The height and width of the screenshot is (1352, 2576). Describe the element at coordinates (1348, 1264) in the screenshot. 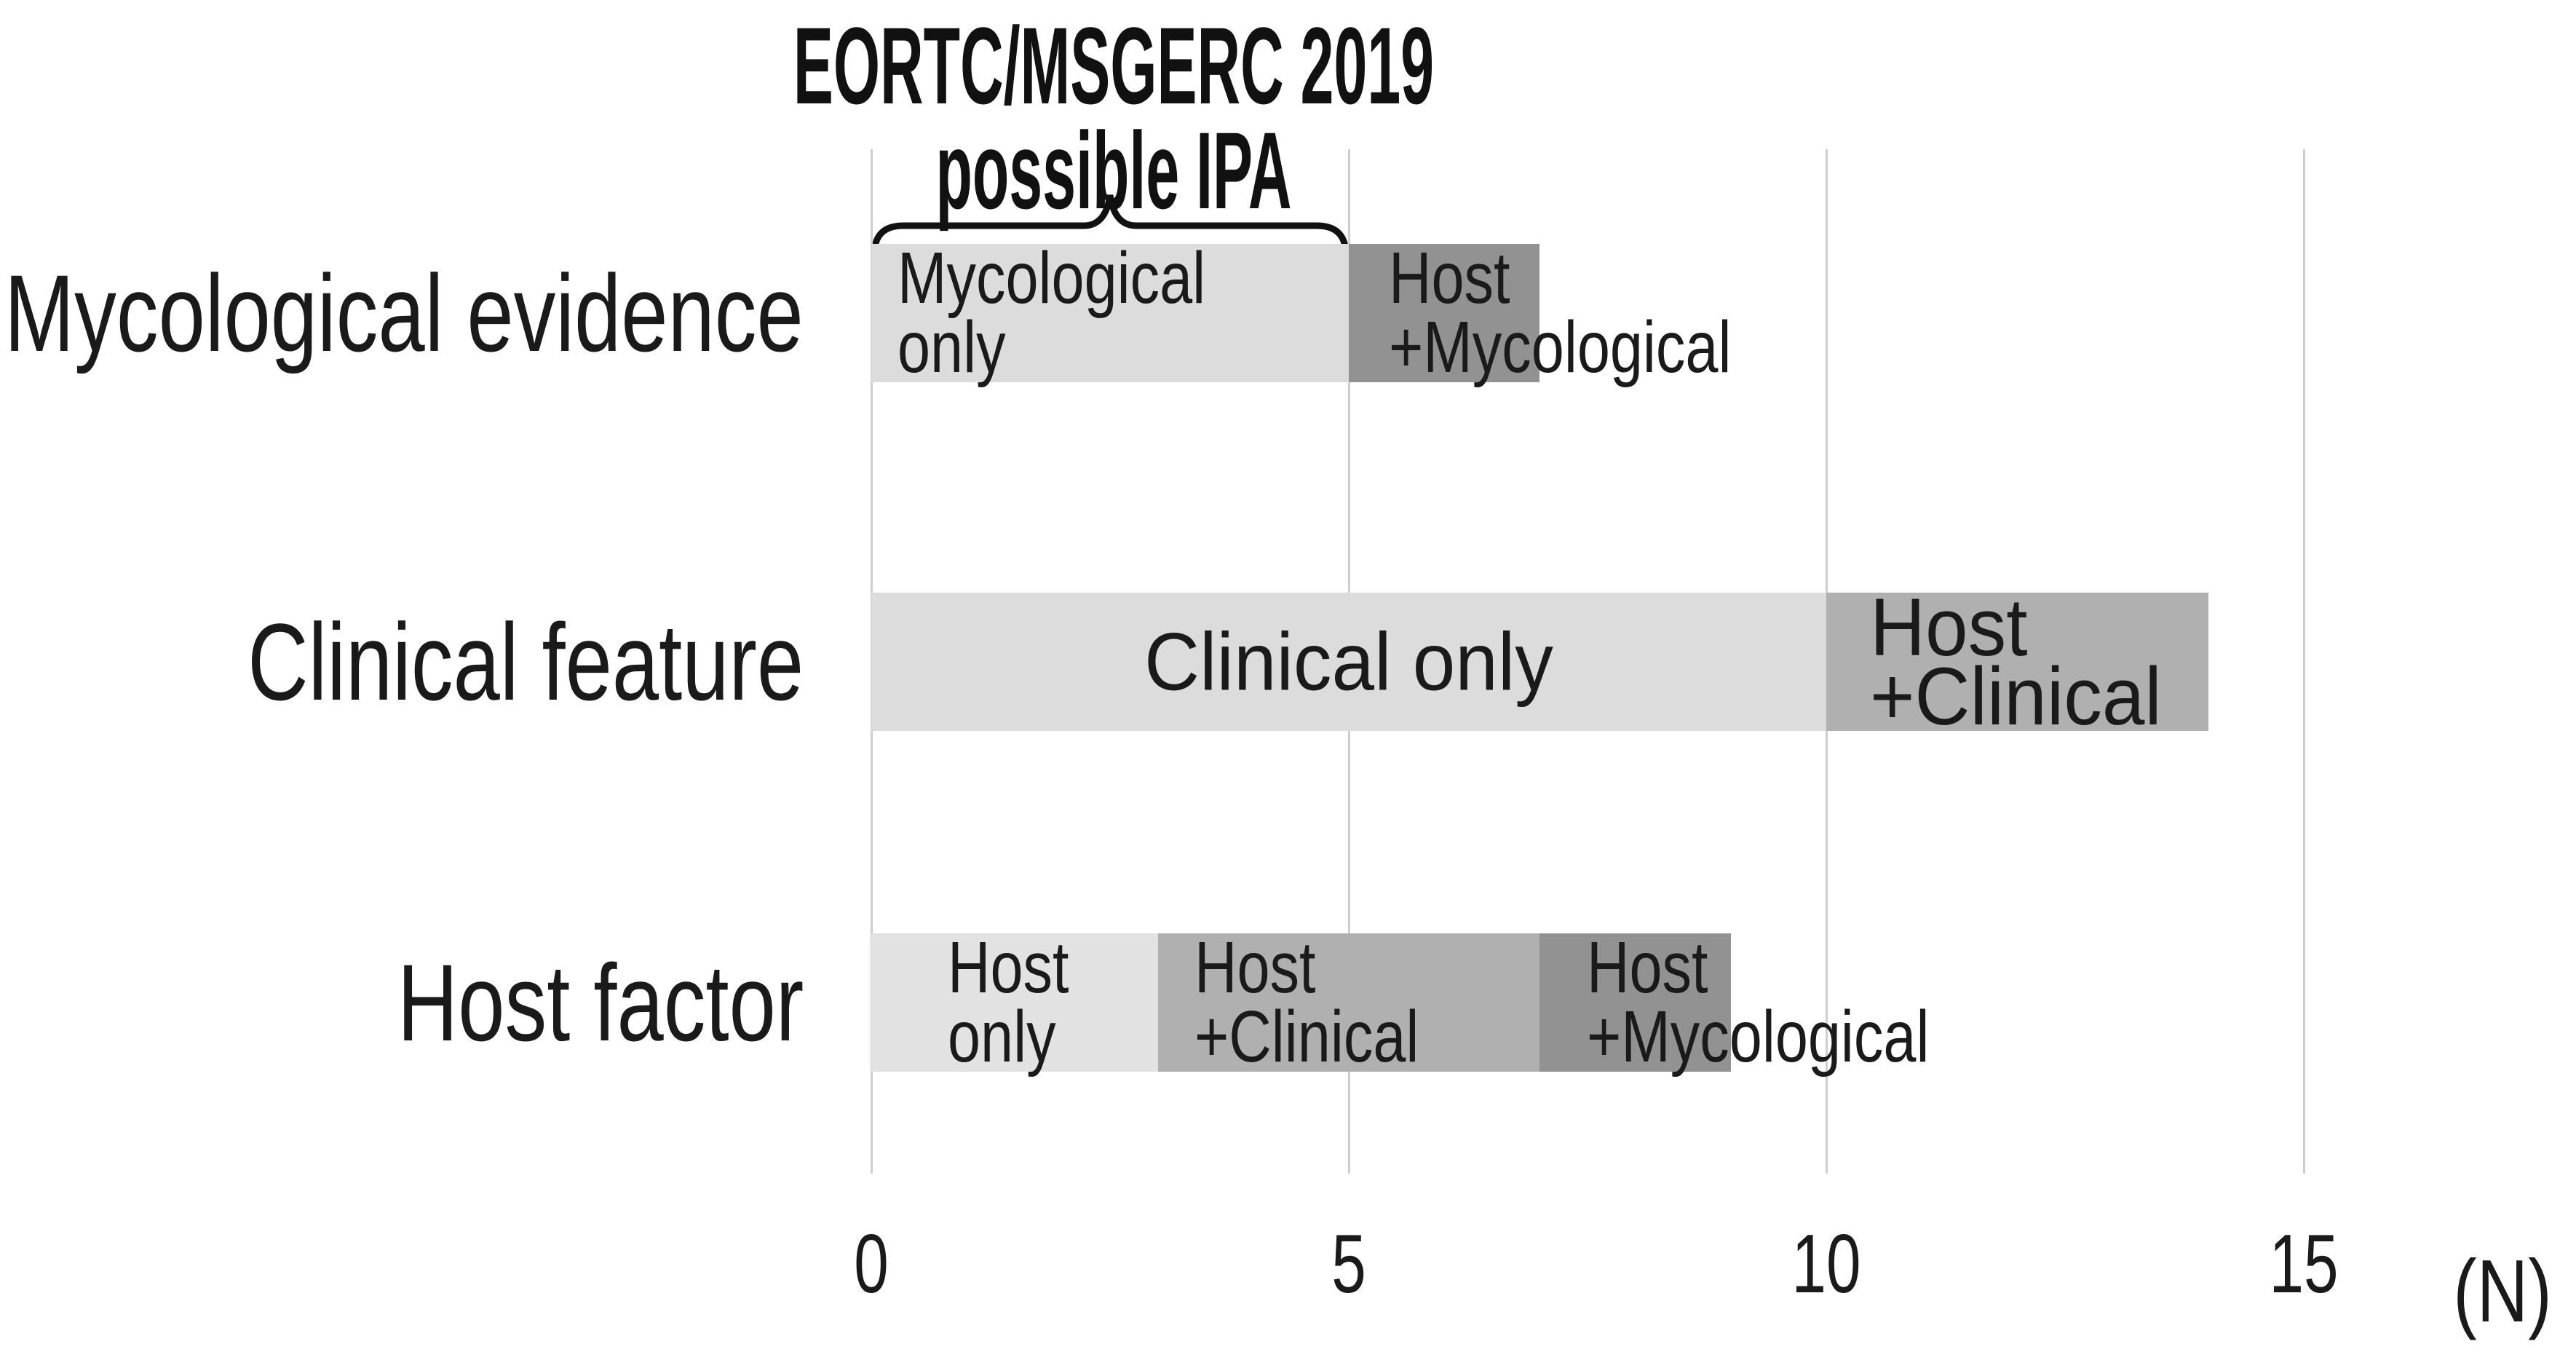

I see `x-tick-label: 5` at that location.